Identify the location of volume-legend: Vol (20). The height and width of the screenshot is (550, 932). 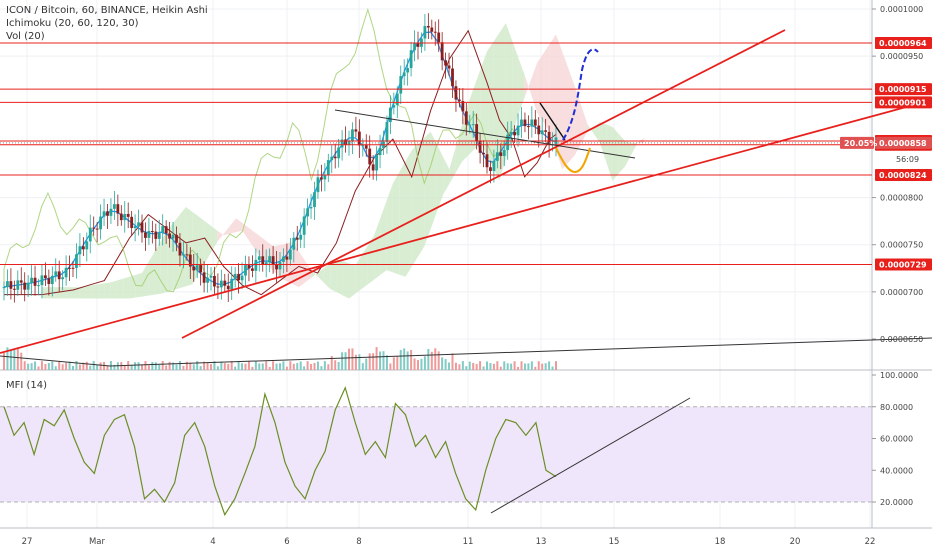
(25, 36).